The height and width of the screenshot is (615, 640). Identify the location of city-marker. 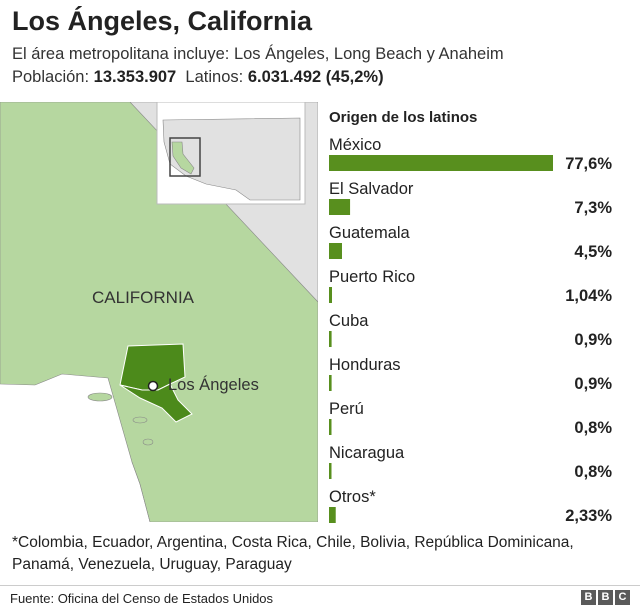
(153, 386).